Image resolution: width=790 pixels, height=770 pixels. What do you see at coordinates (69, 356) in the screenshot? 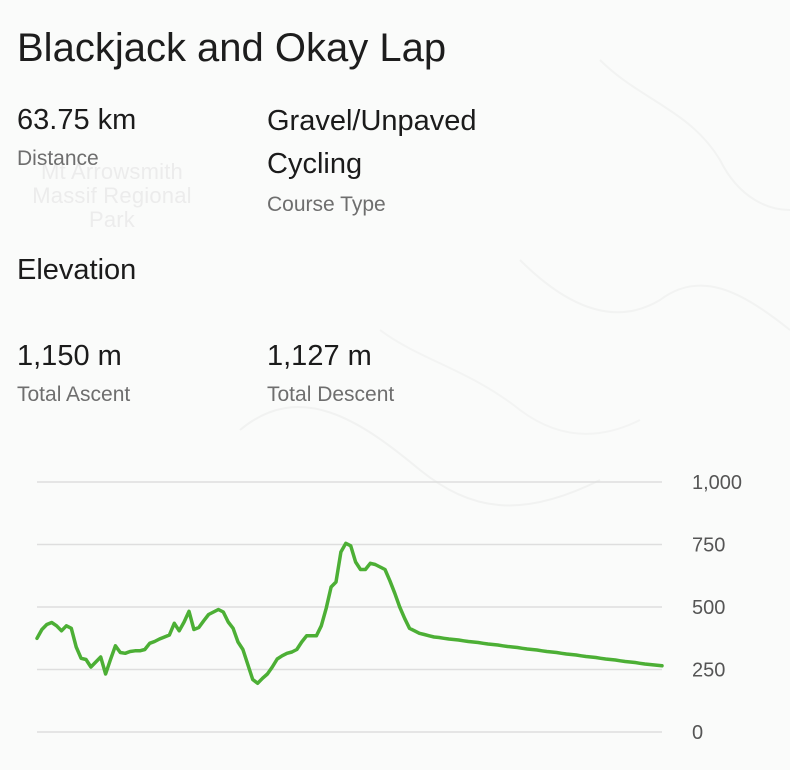
I see `total-ascent-value: 1,150 m` at bounding box center [69, 356].